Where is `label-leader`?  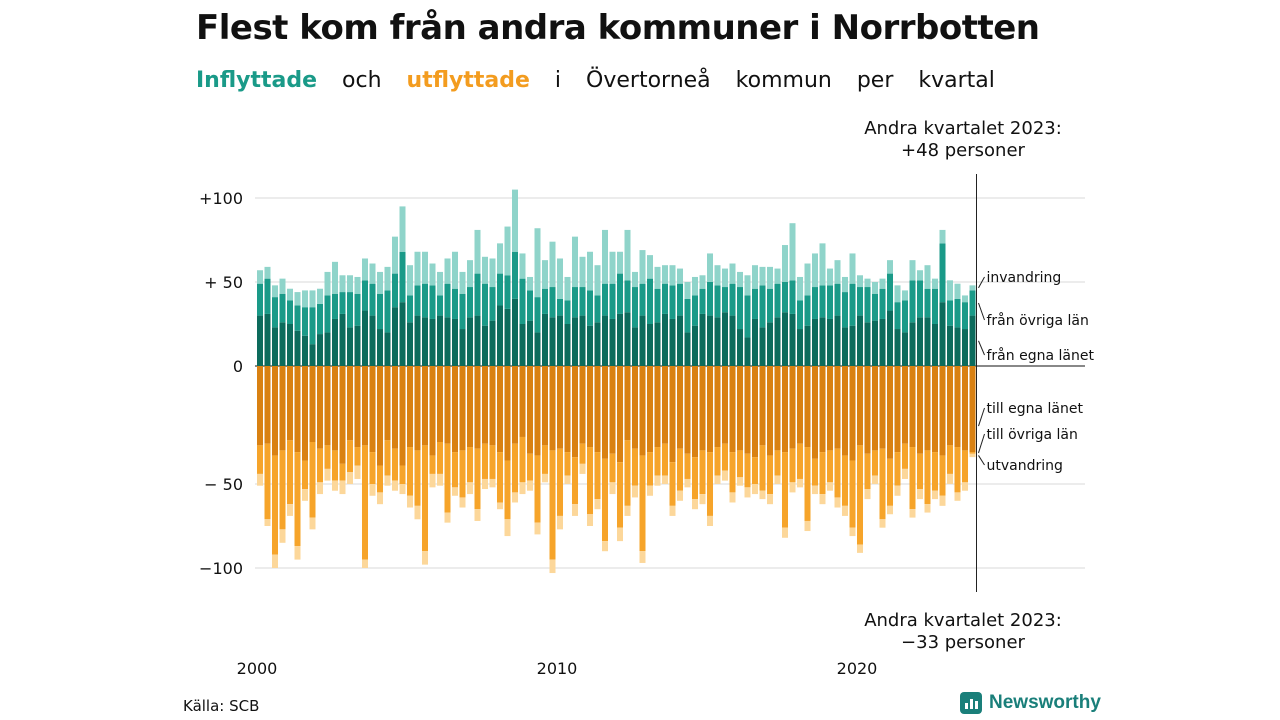 label-leader is located at coordinates (981, 311).